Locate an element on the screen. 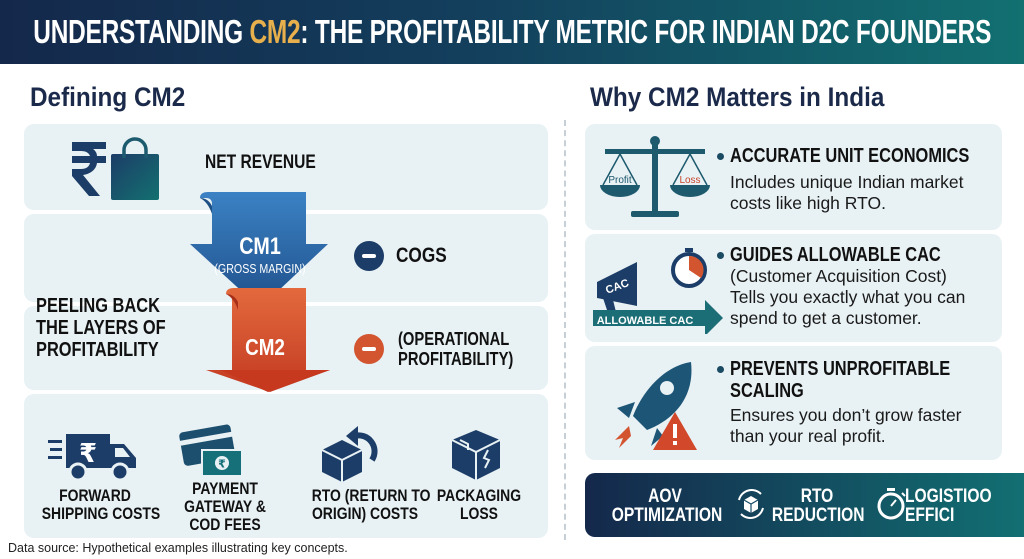  rupee-bag-icon is located at coordinates (115, 168).